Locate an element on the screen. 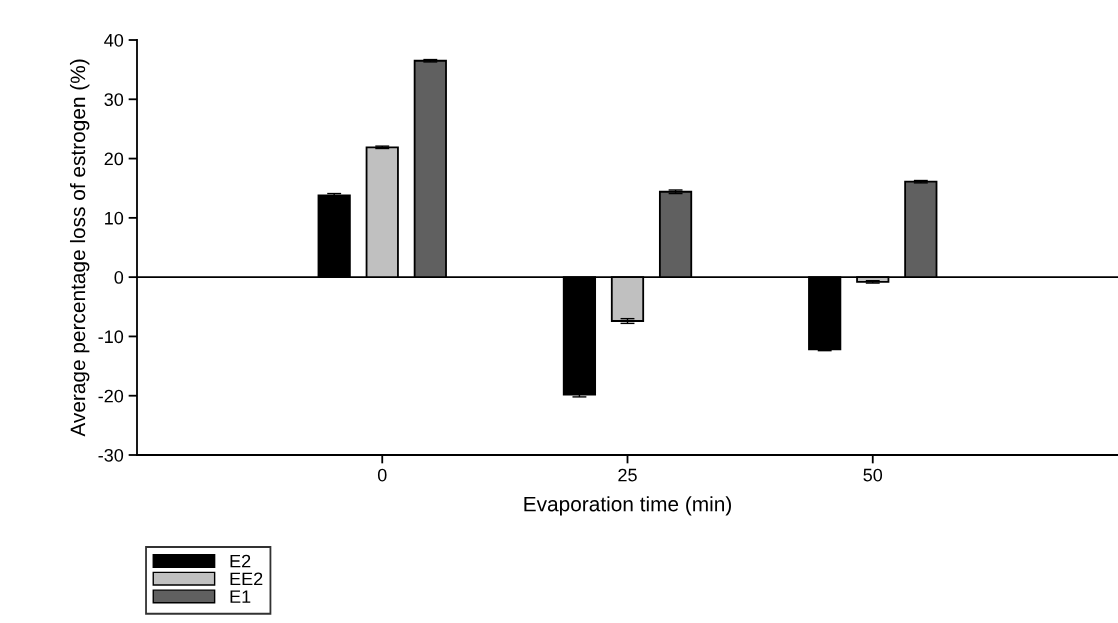  legend-label: E2 is located at coordinates (240, 561).